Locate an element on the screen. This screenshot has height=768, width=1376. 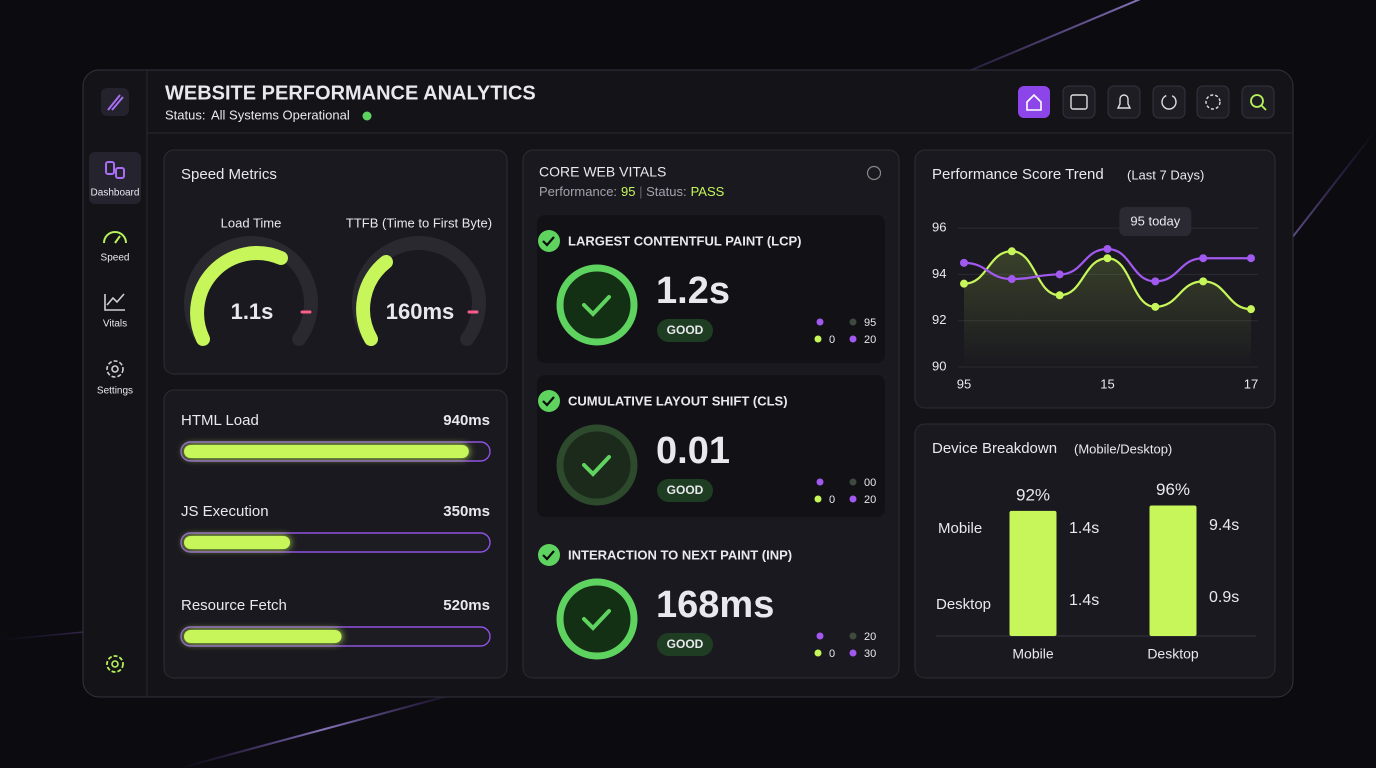
panel-title: Speed Metrics is located at coordinates (229, 174).